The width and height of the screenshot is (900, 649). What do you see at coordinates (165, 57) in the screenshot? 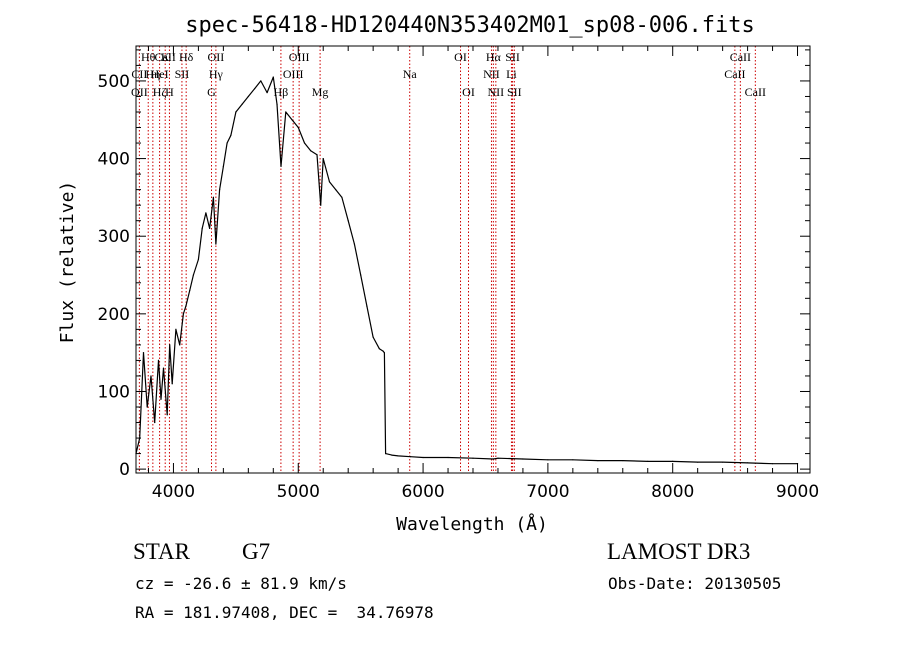
I see `spectral-line-label: K` at bounding box center [165, 57].